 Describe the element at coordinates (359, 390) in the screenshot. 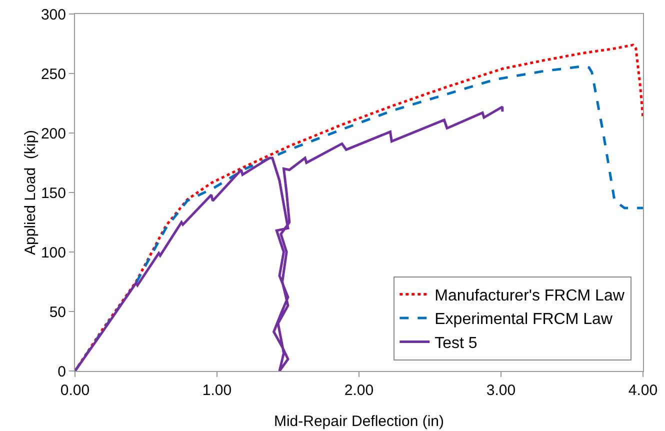

I see `x-tick-label: 2.00` at that location.